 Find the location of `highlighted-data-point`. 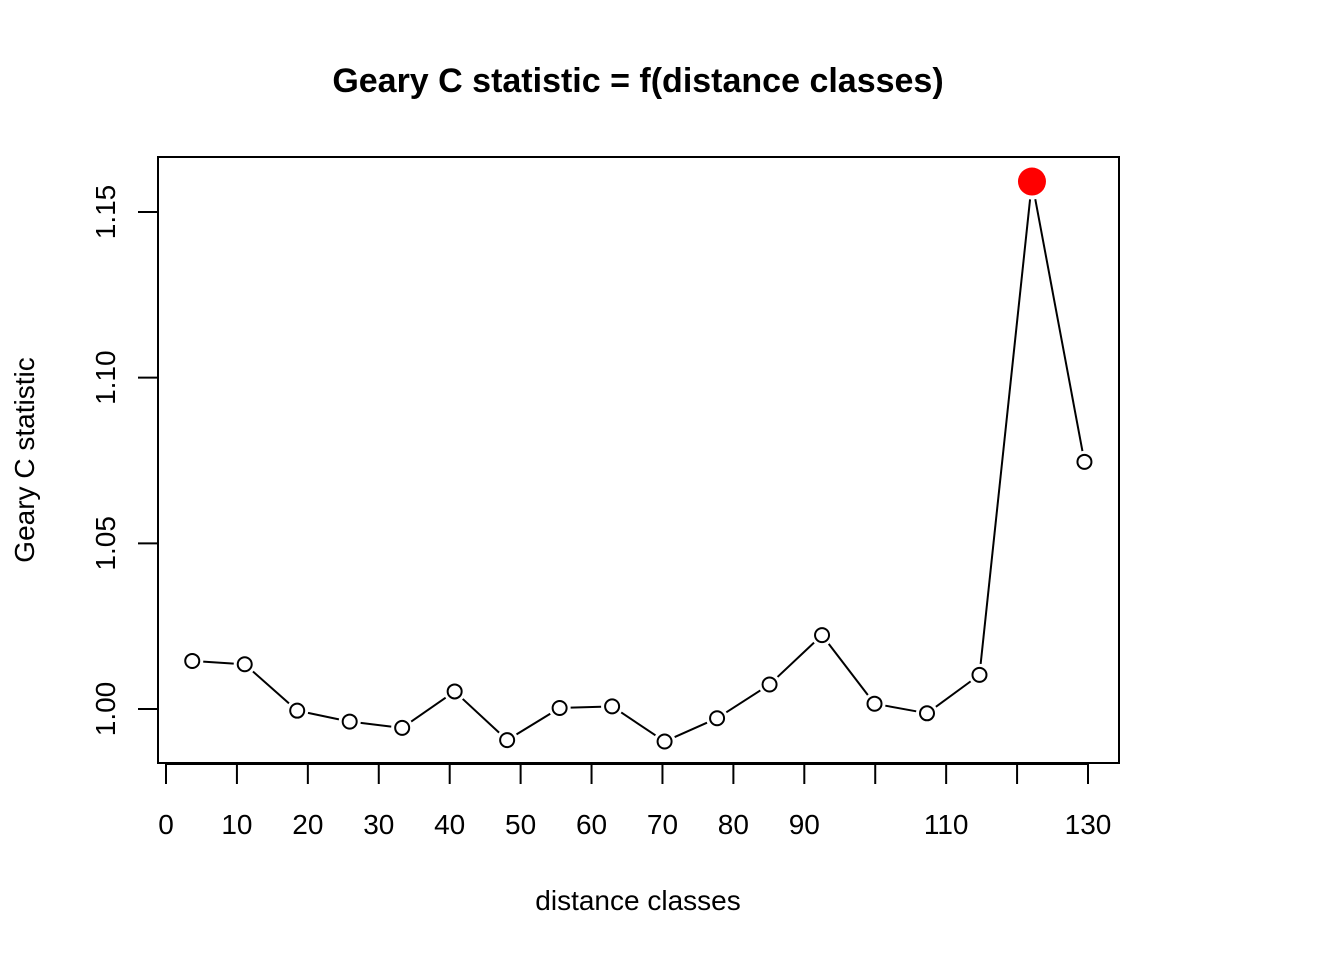

highlighted-data-point is located at coordinates (1031, 181).